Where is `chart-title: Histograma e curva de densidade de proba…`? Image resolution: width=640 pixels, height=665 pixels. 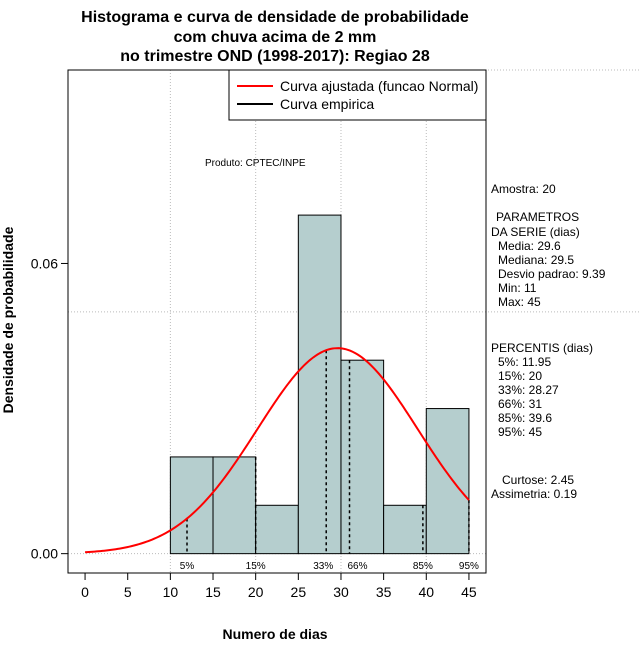
chart-title: Histograma e curva de densidade de proba… is located at coordinates (275, 37).